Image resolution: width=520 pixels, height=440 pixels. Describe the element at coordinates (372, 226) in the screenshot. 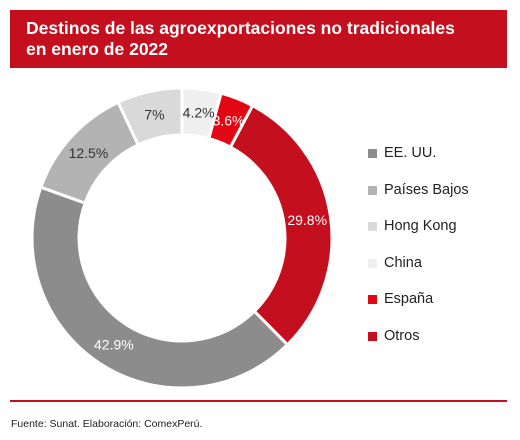

I see `legend-swatch-hong-kong` at that location.